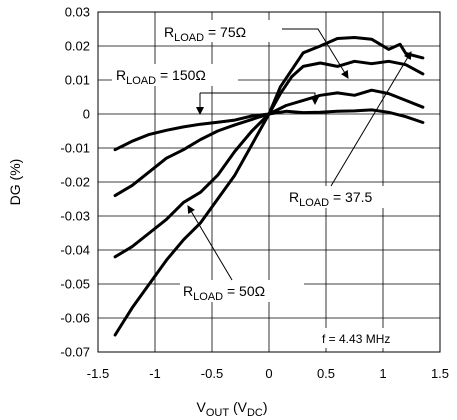 The image size is (457, 420). I want to click on x-tick-label: 1.5, so click(440, 373).